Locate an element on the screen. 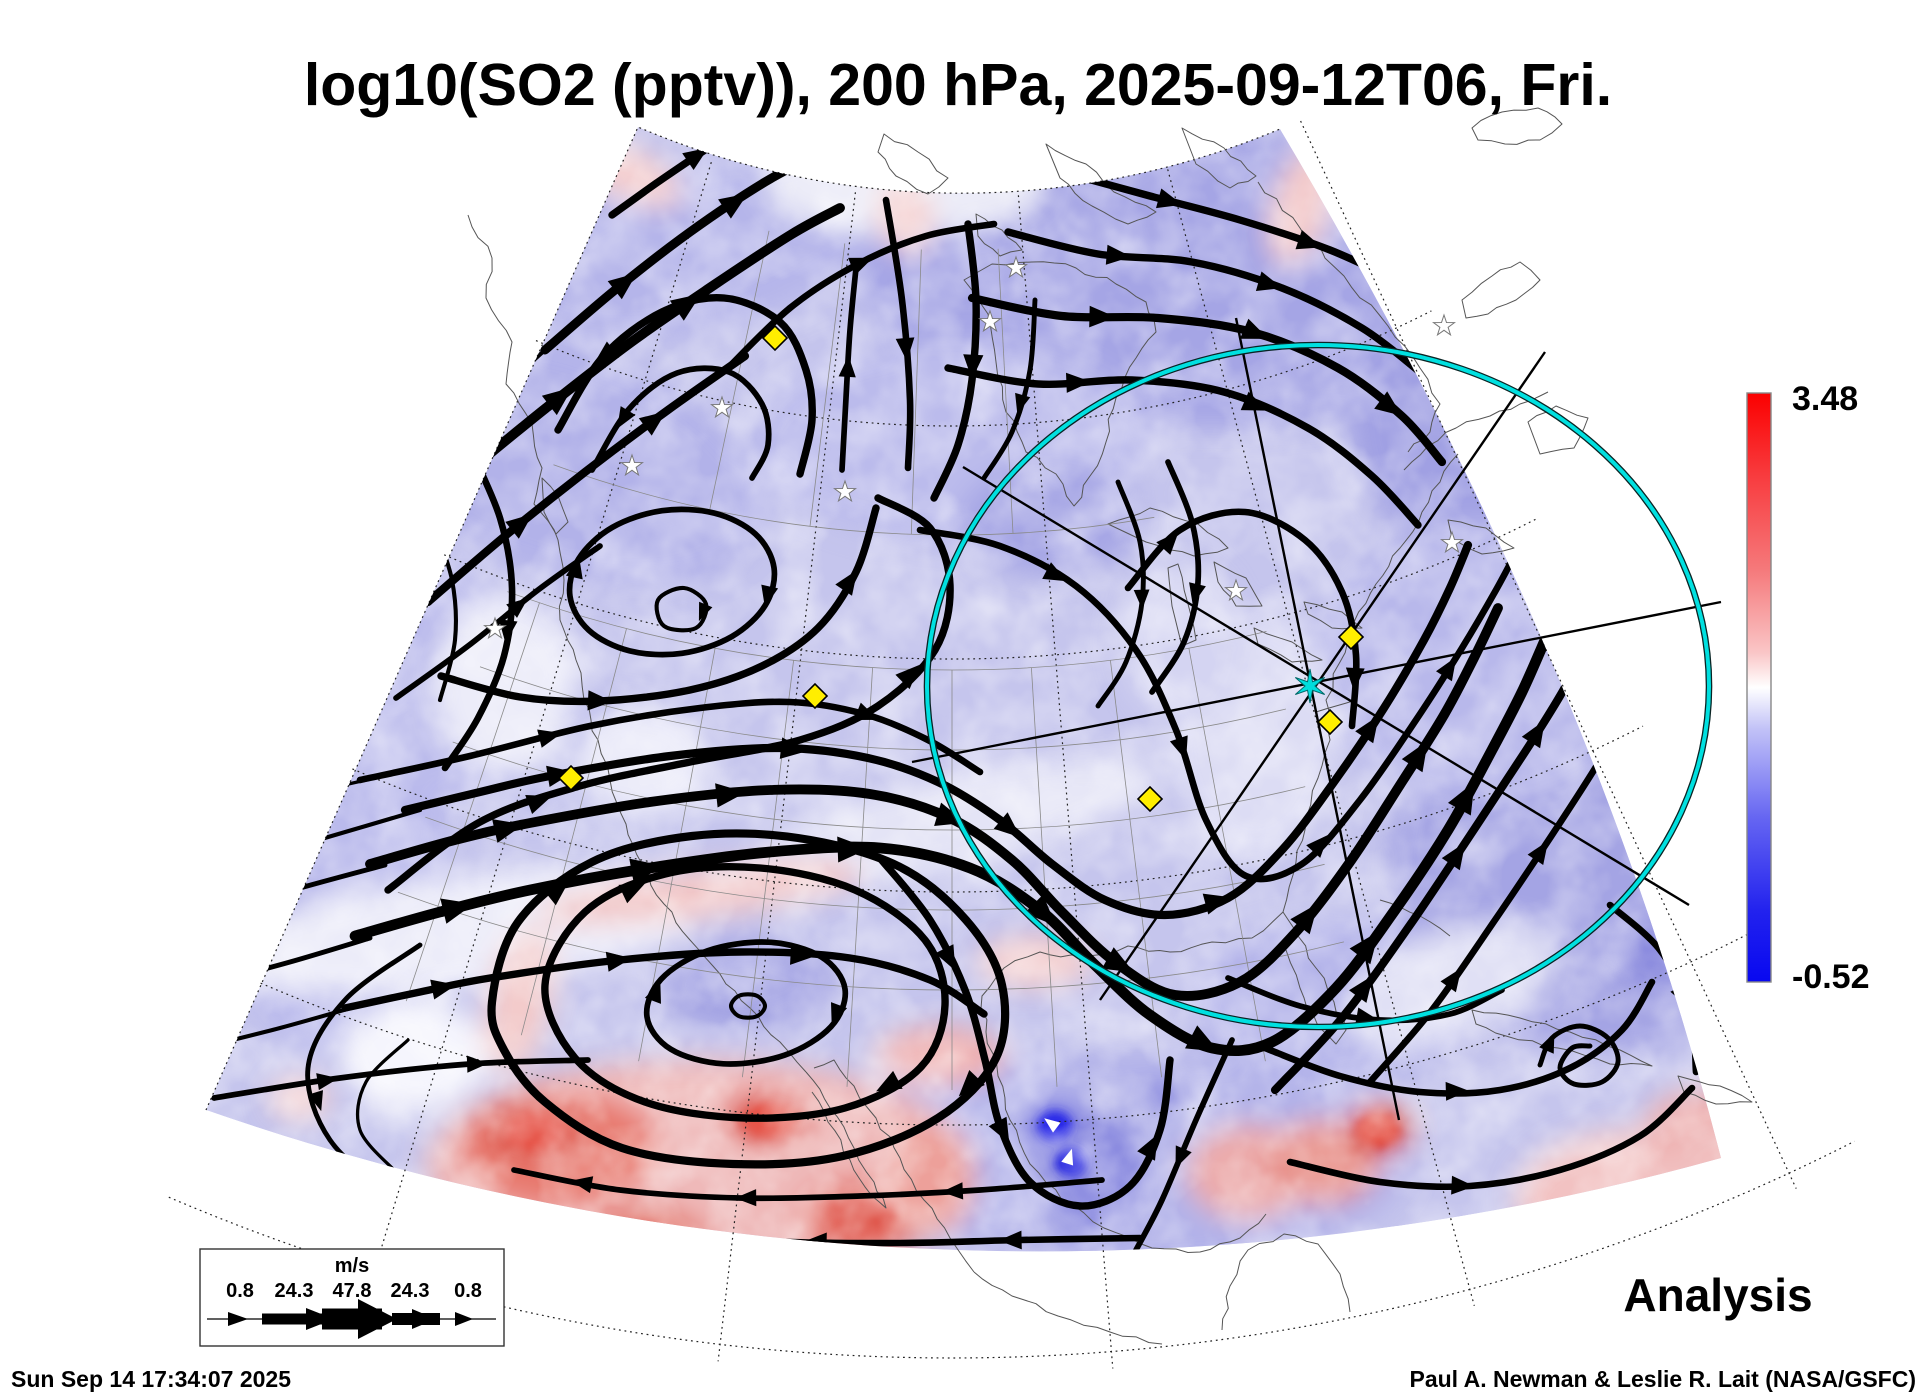  svg-text: 47.8 is located at coordinates (352, 1291).